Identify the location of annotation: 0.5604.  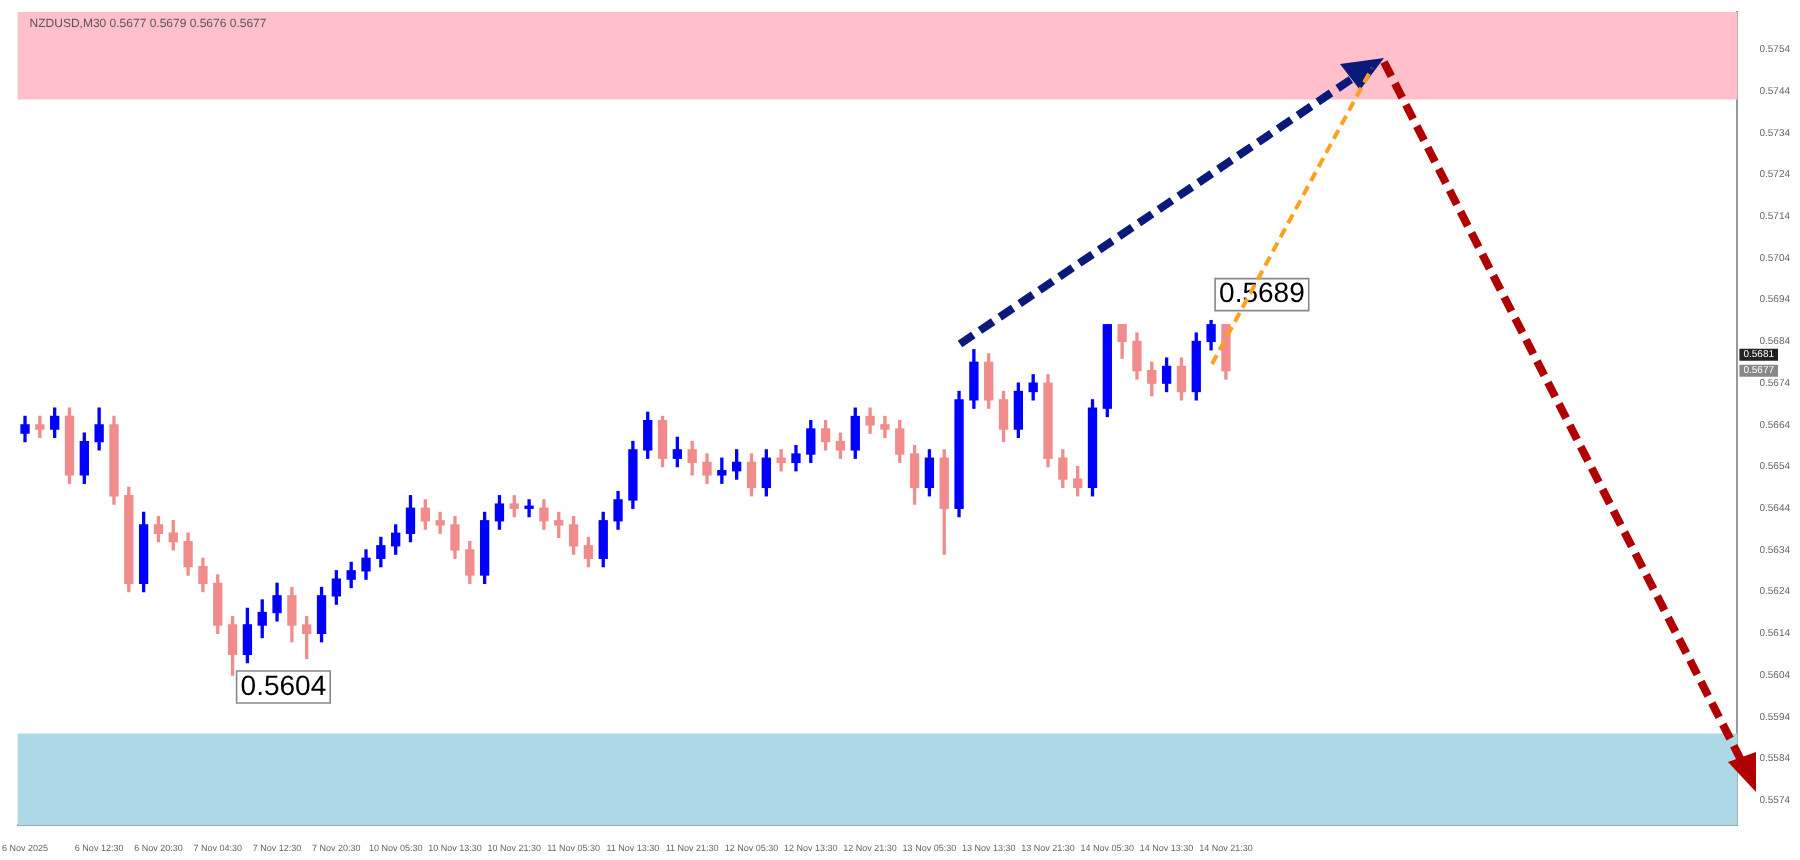
(283, 684).